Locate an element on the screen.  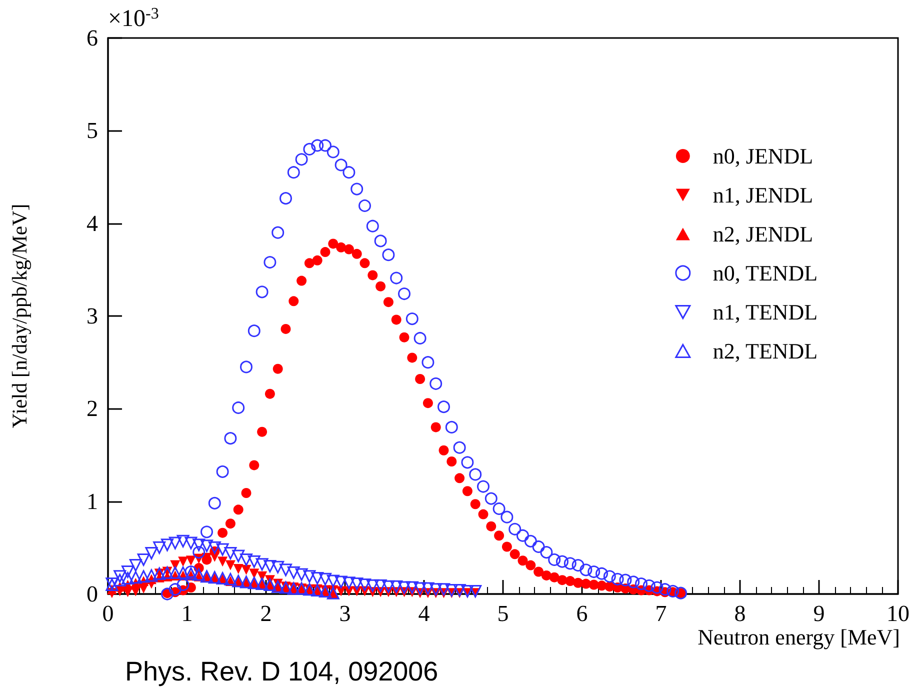
legend-label: n2, JENDL is located at coordinates (763, 234).